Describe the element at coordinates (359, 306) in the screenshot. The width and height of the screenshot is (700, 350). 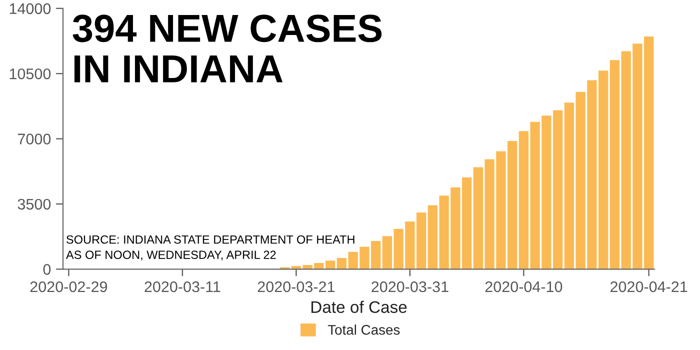
I see `x-axis-title: Date of Case` at that location.